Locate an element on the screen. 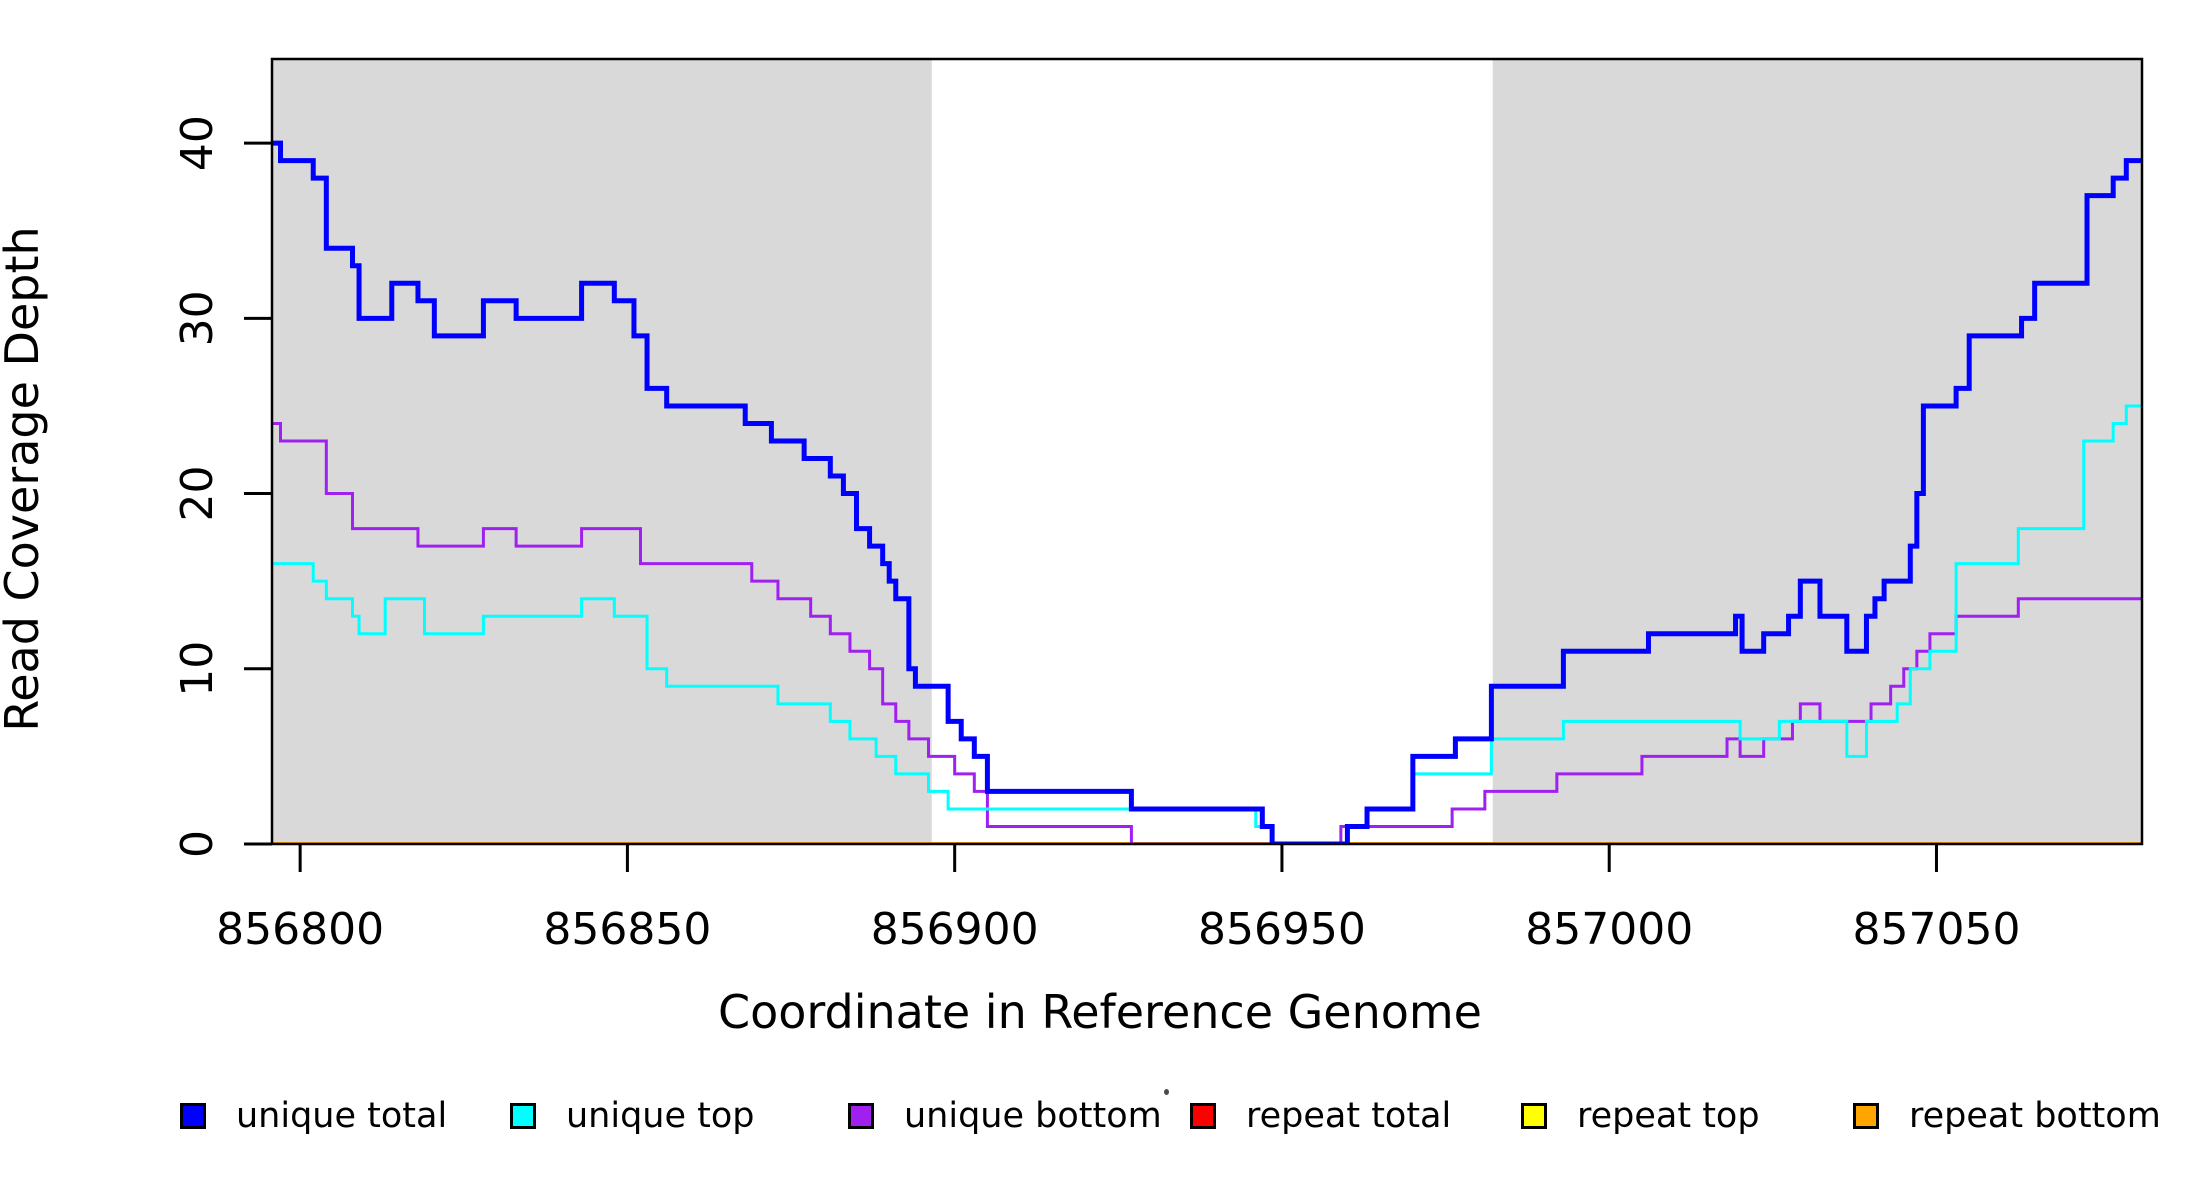 The height and width of the screenshot is (1200, 2200). legend-swatch-repeat-bottom is located at coordinates (1866, 1116).